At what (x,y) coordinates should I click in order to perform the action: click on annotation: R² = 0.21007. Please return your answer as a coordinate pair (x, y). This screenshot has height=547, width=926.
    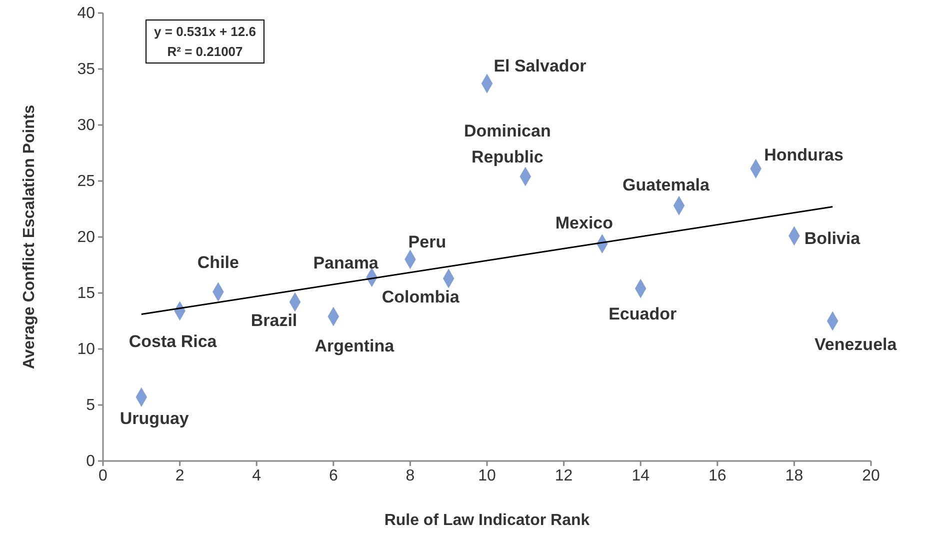
    Looking at the image, I should click on (205, 51).